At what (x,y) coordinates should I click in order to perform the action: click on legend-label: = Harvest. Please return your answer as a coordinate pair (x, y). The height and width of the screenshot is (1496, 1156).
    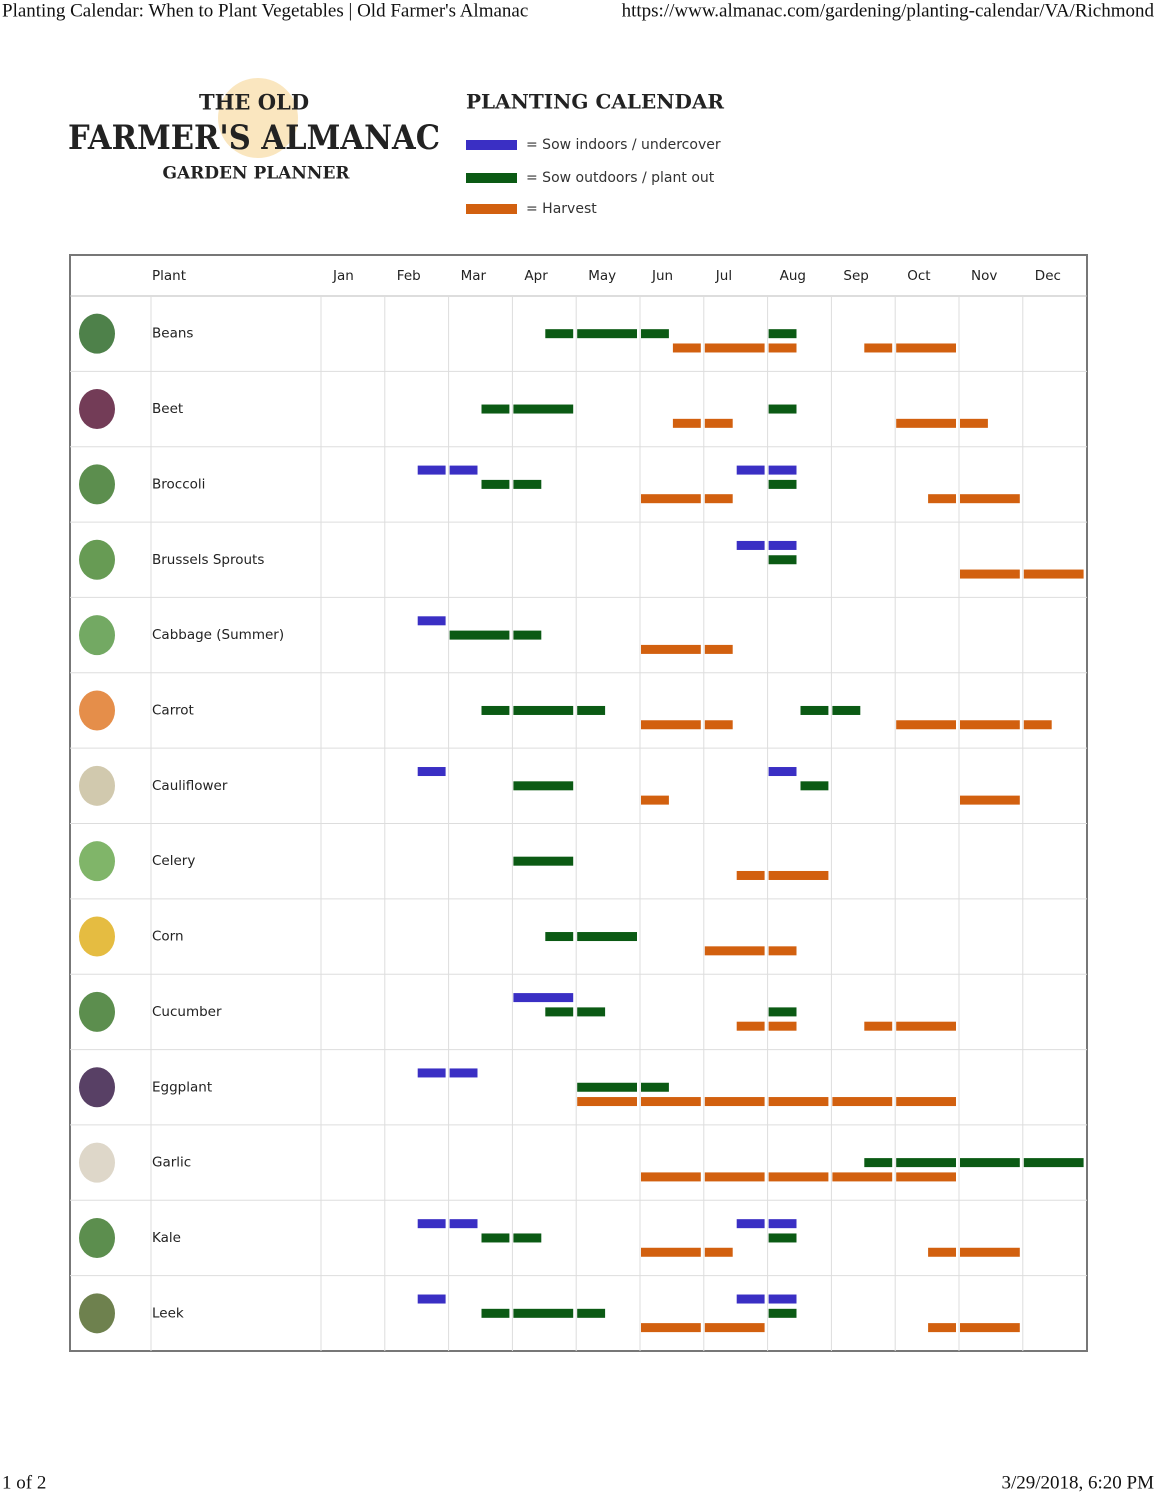
    Looking at the image, I should click on (561, 209).